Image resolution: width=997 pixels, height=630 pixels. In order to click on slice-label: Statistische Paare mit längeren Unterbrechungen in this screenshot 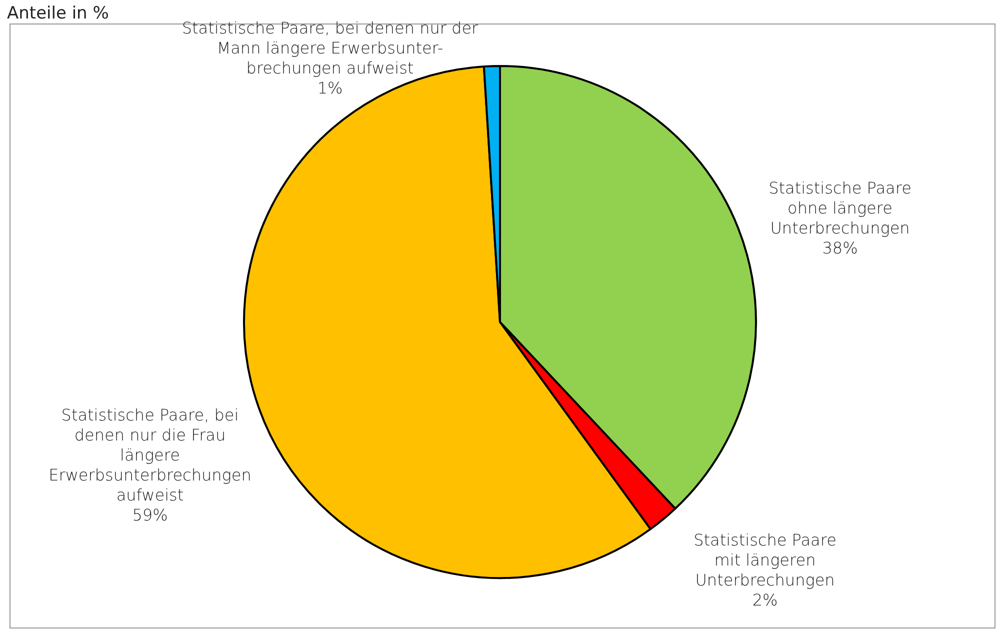, I will do `click(765, 560)`.